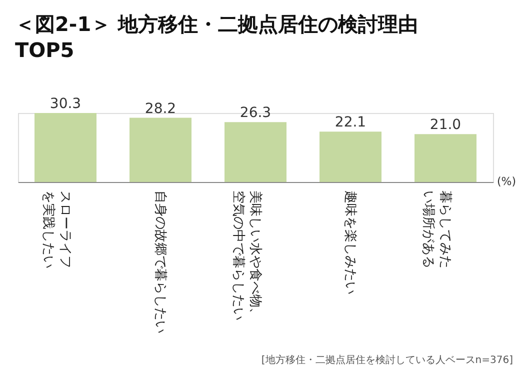 Image resolution: width=517 pixels, height=382 pixels. What do you see at coordinates (66, 104) in the screenshot?
I see `data-label: 30.3` at bounding box center [66, 104].